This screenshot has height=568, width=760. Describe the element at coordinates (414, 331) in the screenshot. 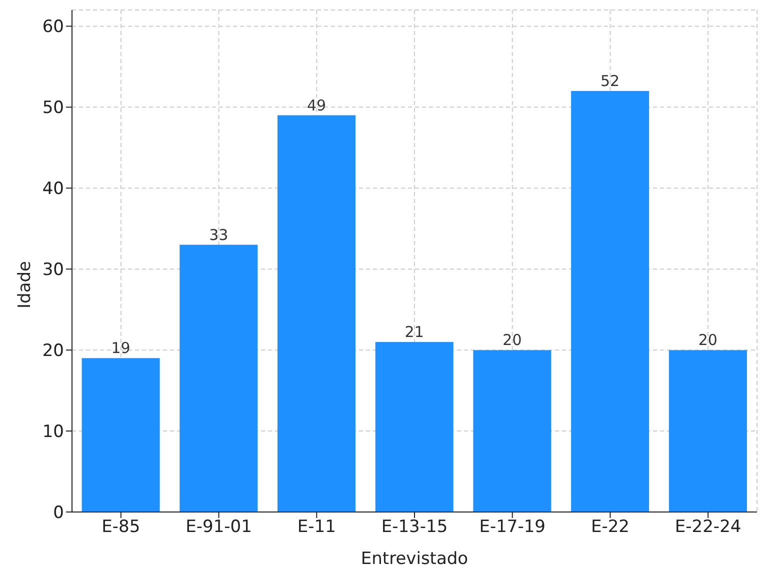

I see `data-label: 21` at that location.